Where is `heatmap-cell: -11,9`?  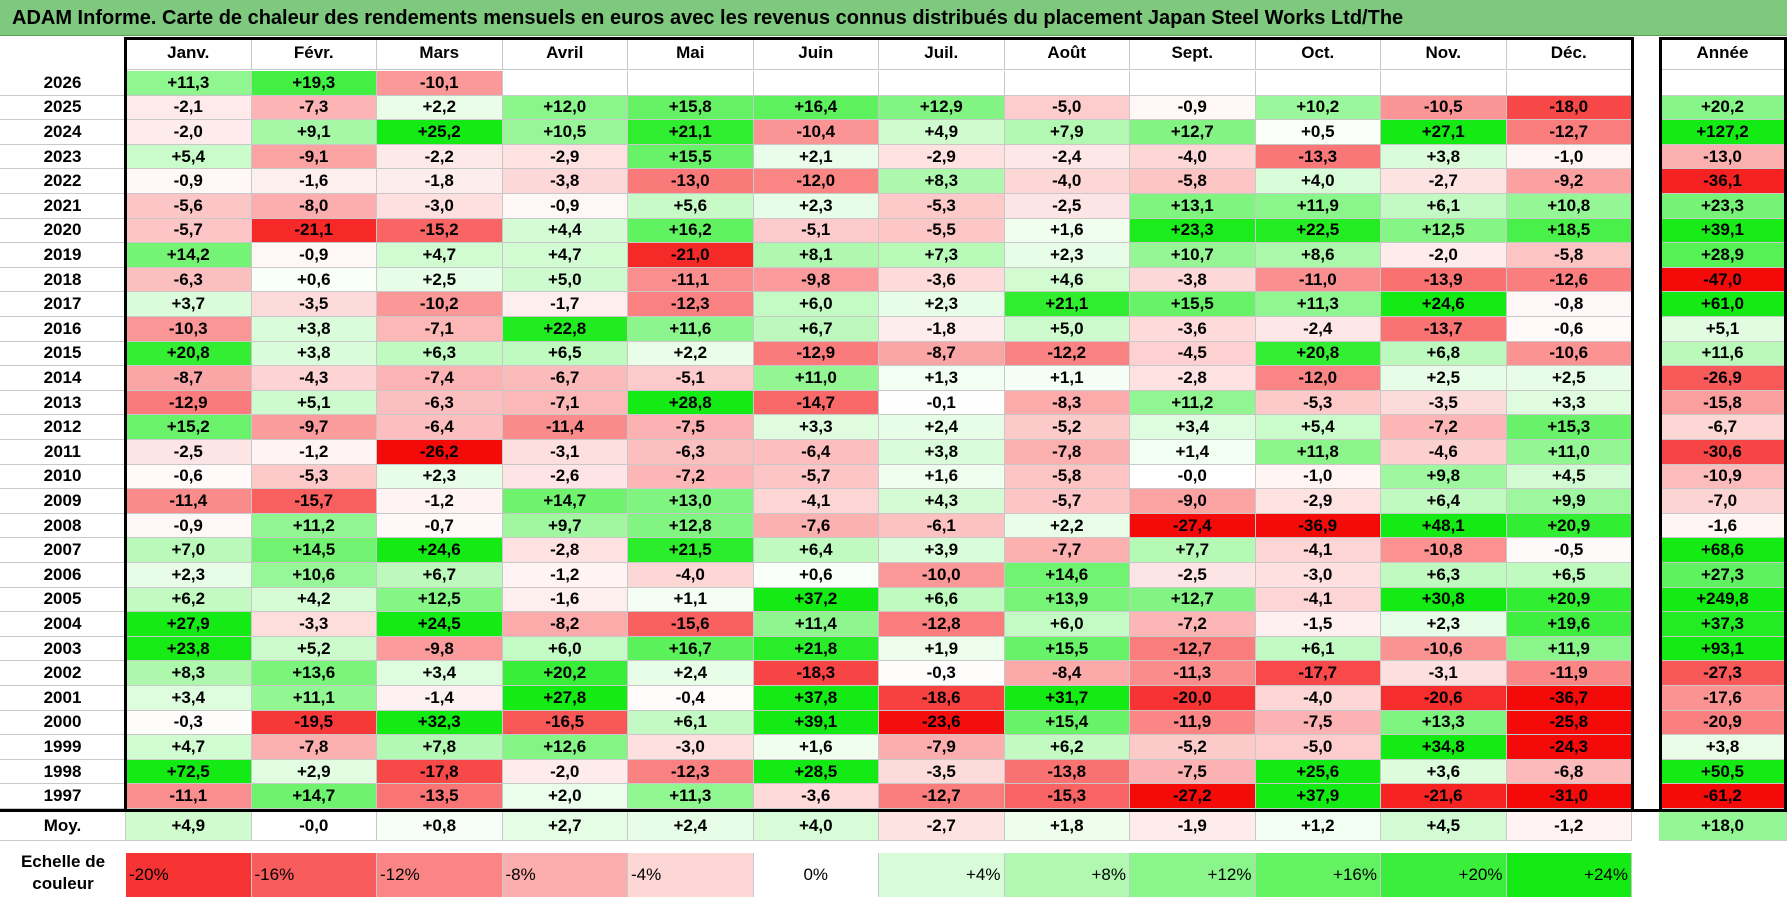
heatmap-cell: -11,9 is located at coordinates (1193, 723).